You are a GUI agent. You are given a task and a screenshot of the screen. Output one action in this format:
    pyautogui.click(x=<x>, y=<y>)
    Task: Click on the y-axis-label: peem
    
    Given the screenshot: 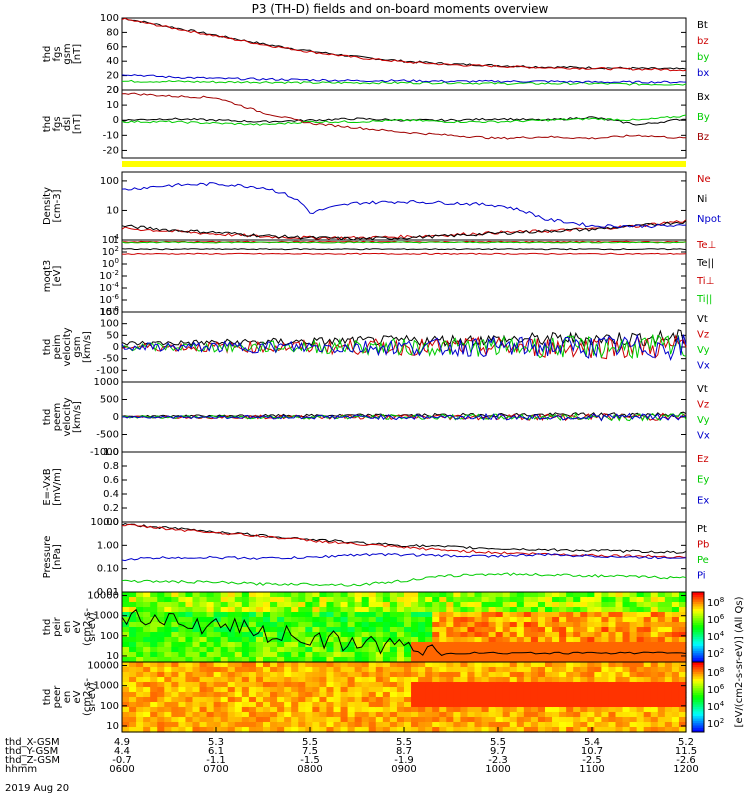 What is the action you would take?
    pyautogui.click(x=57, y=417)
    